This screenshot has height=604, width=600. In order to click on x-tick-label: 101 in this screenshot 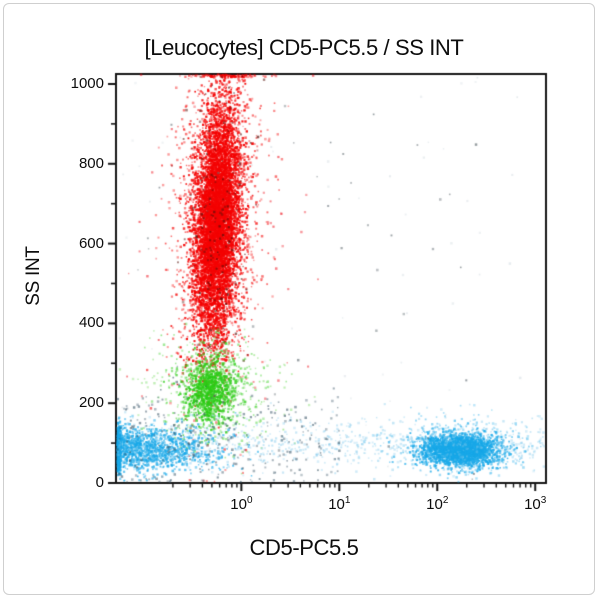, I will do `click(339, 504)`.